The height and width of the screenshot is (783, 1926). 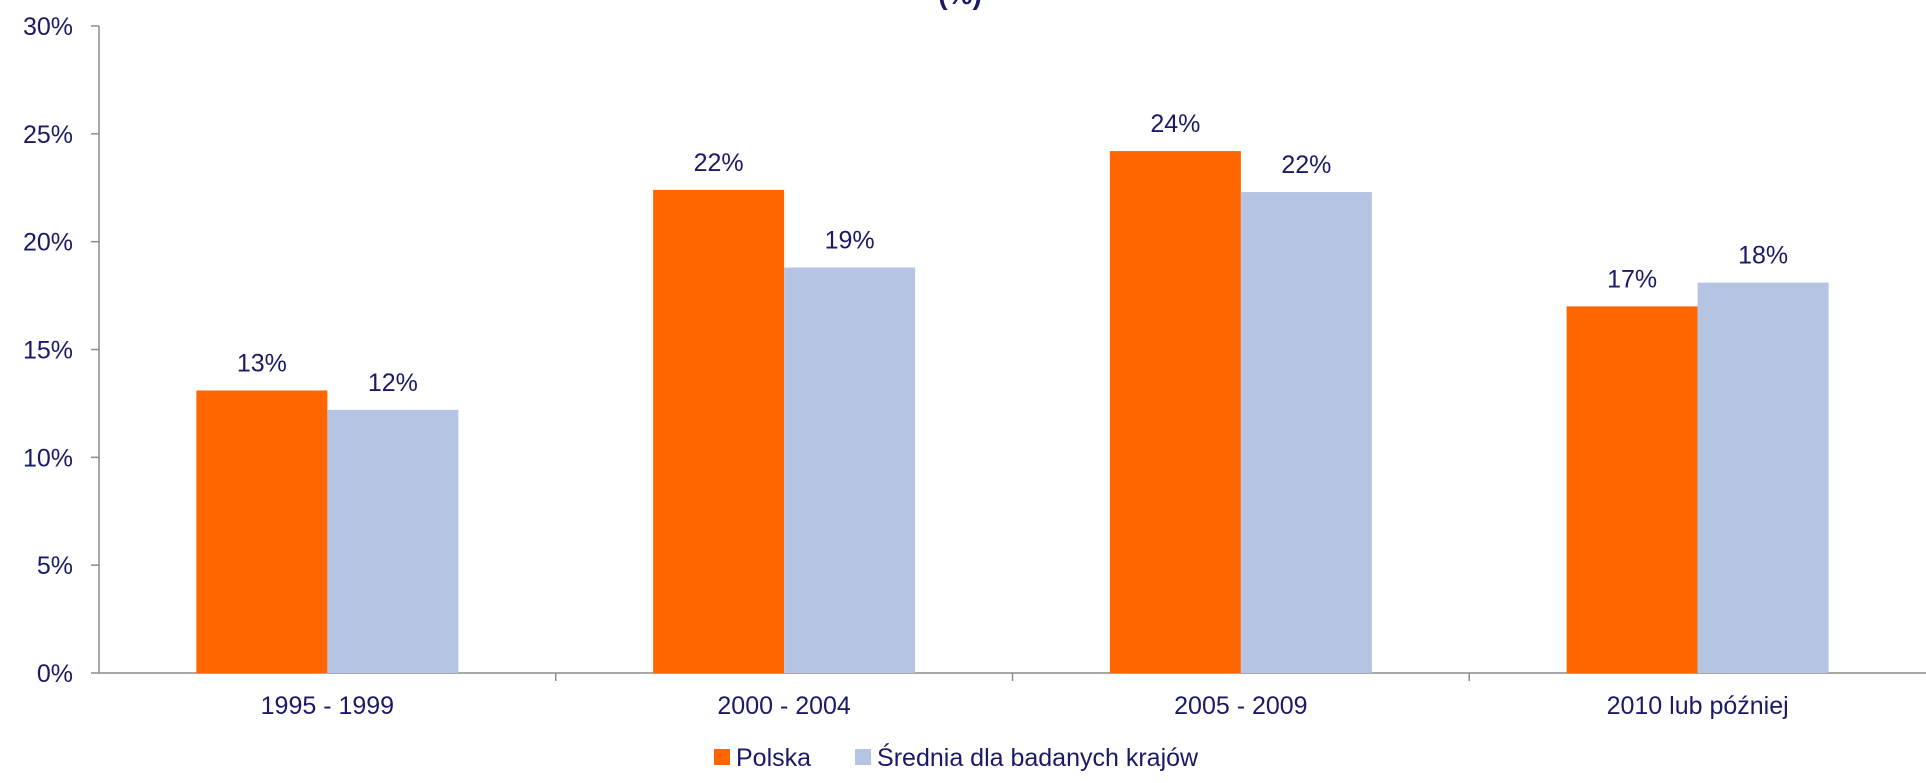 I want to click on chart-legend: Polska Średnia dla badanych krajów, so click(x=956, y=757).